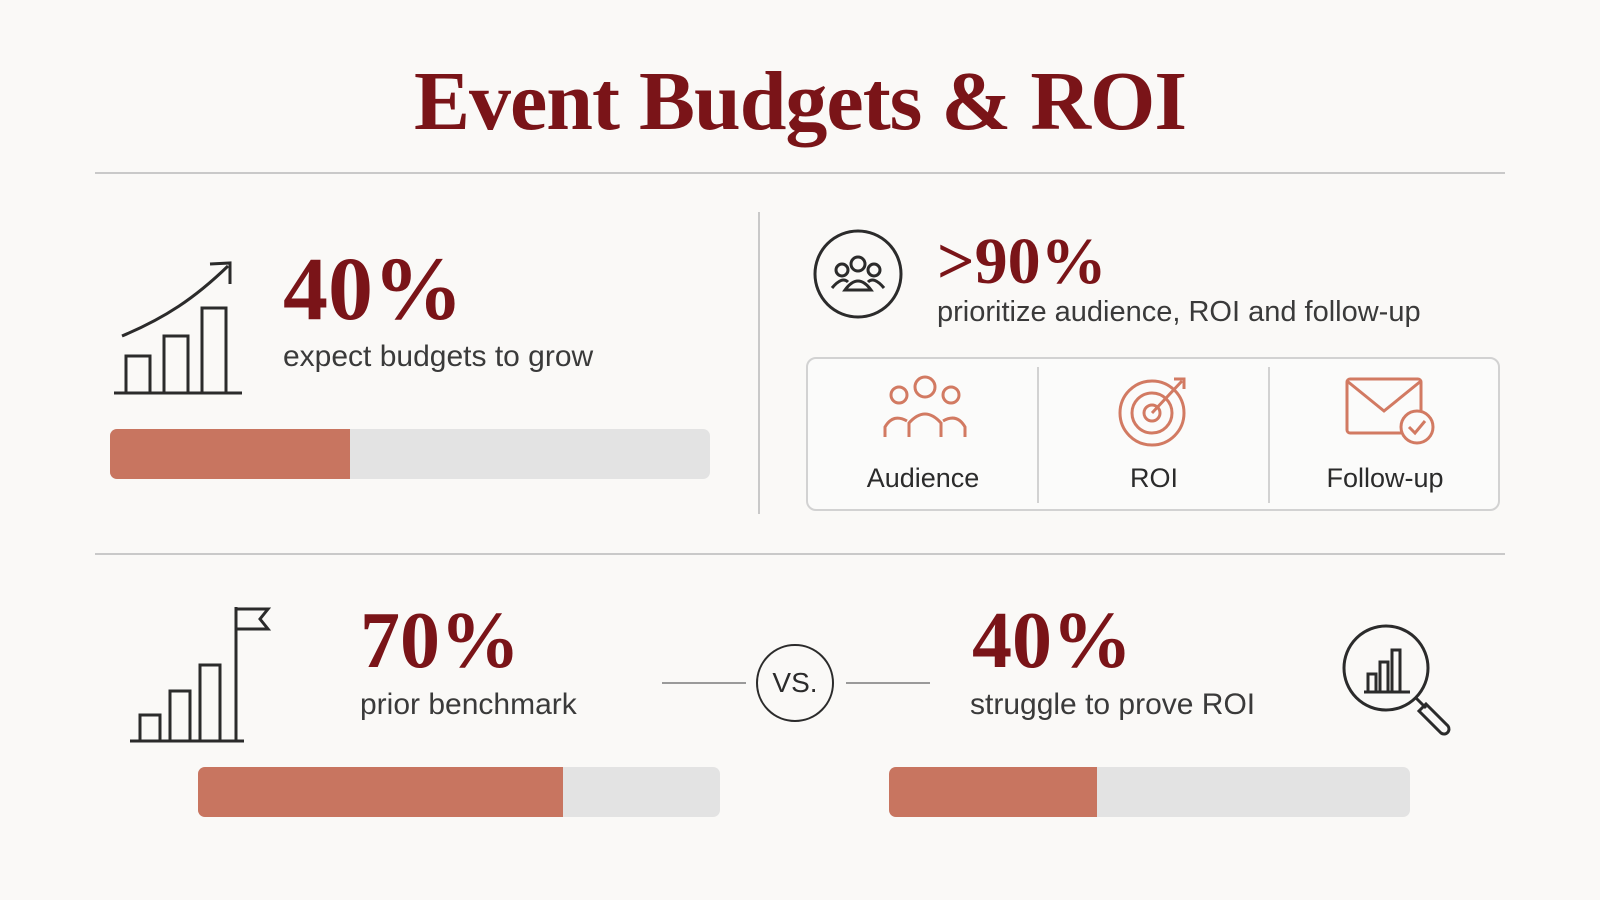 The width and height of the screenshot is (1600, 900). What do you see at coordinates (201, 675) in the screenshot?
I see `bar-chart-flag-icon` at bounding box center [201, 675].